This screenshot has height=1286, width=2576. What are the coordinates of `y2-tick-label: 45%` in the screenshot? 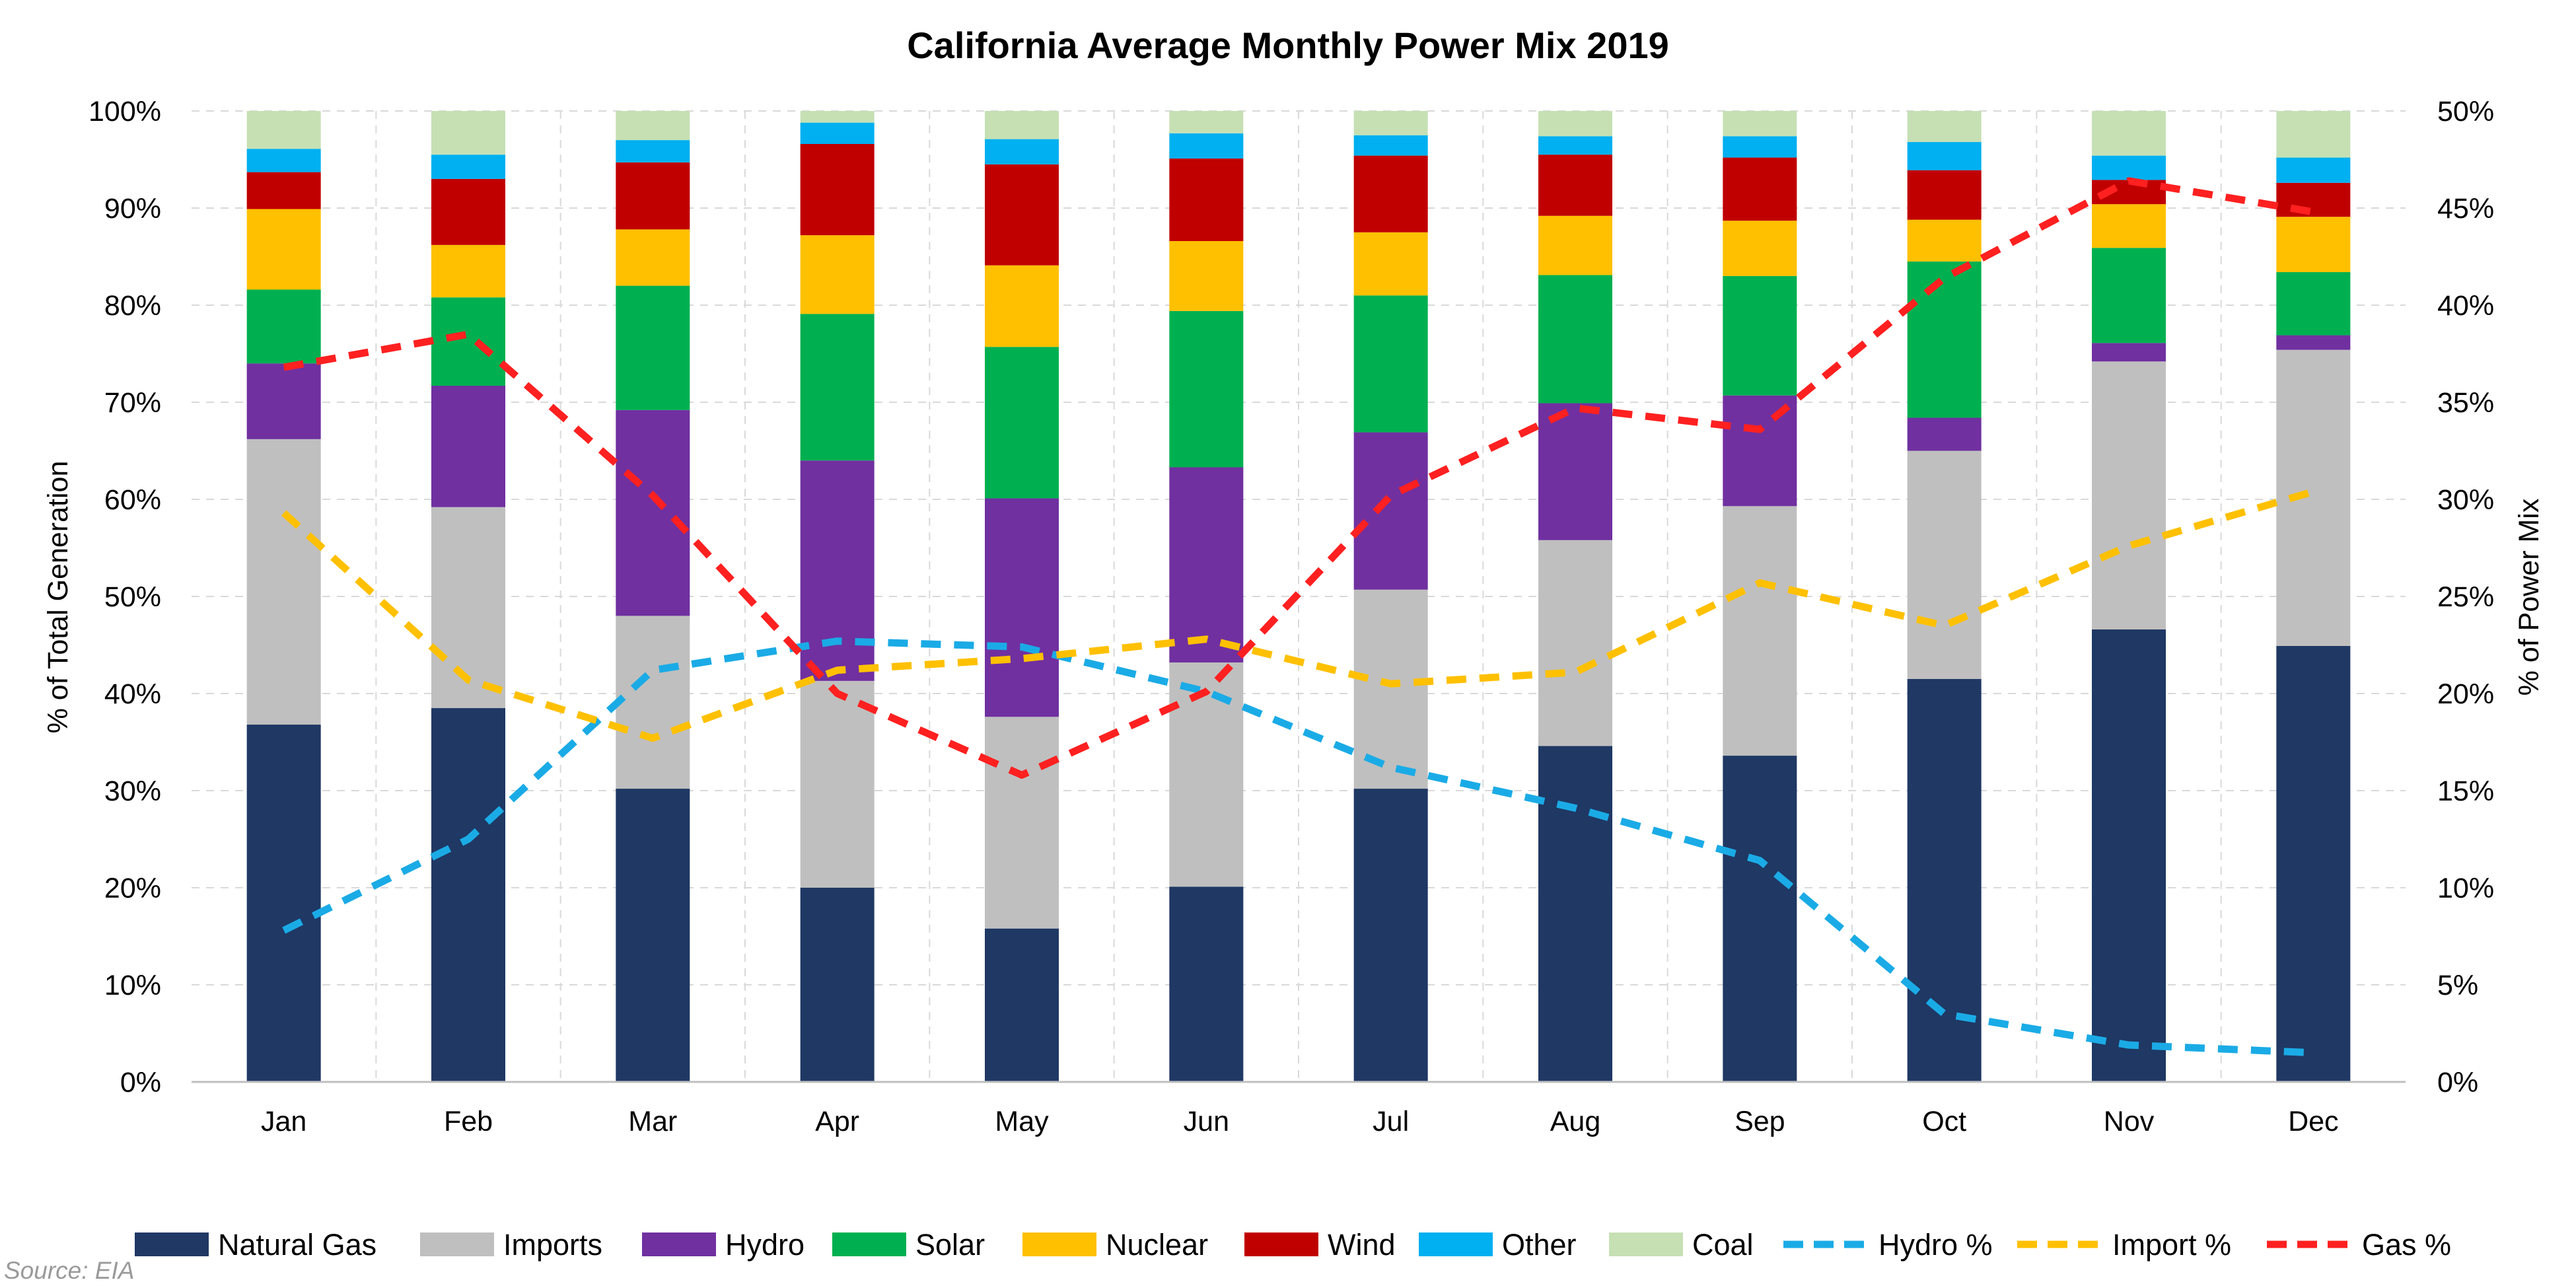 It's located at (2466, 209).